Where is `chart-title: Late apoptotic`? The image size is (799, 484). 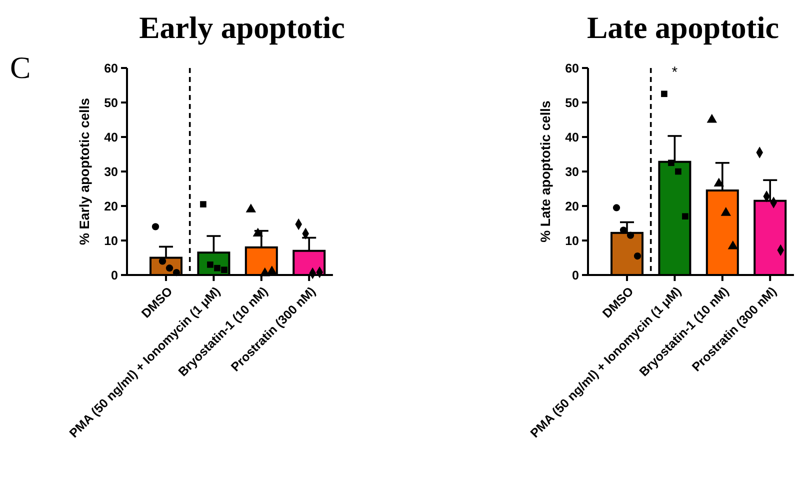 chart-title: Late apoptotic is located at coordinates (683, 27).